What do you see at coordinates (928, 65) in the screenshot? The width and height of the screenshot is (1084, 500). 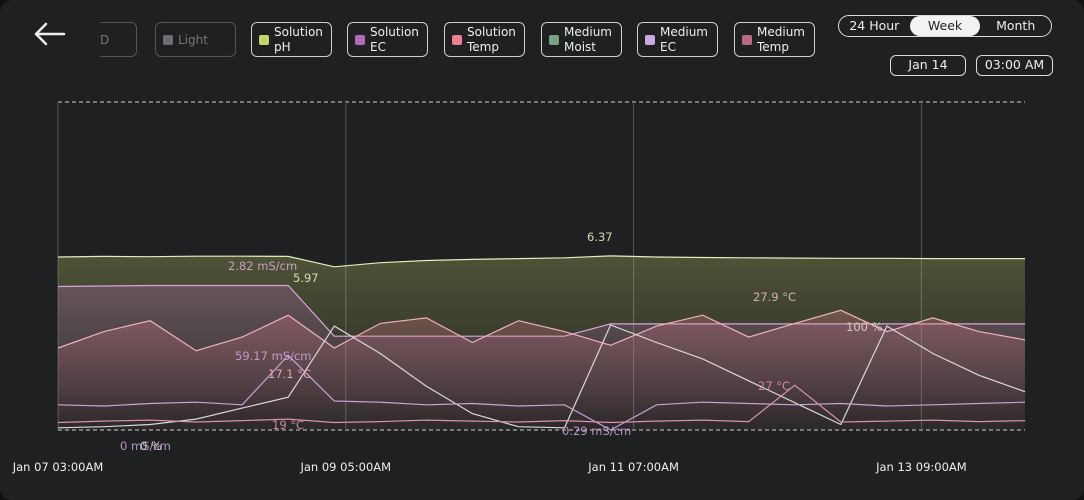 I see `date-button: Jan 14` at bounding box center [928, 65].